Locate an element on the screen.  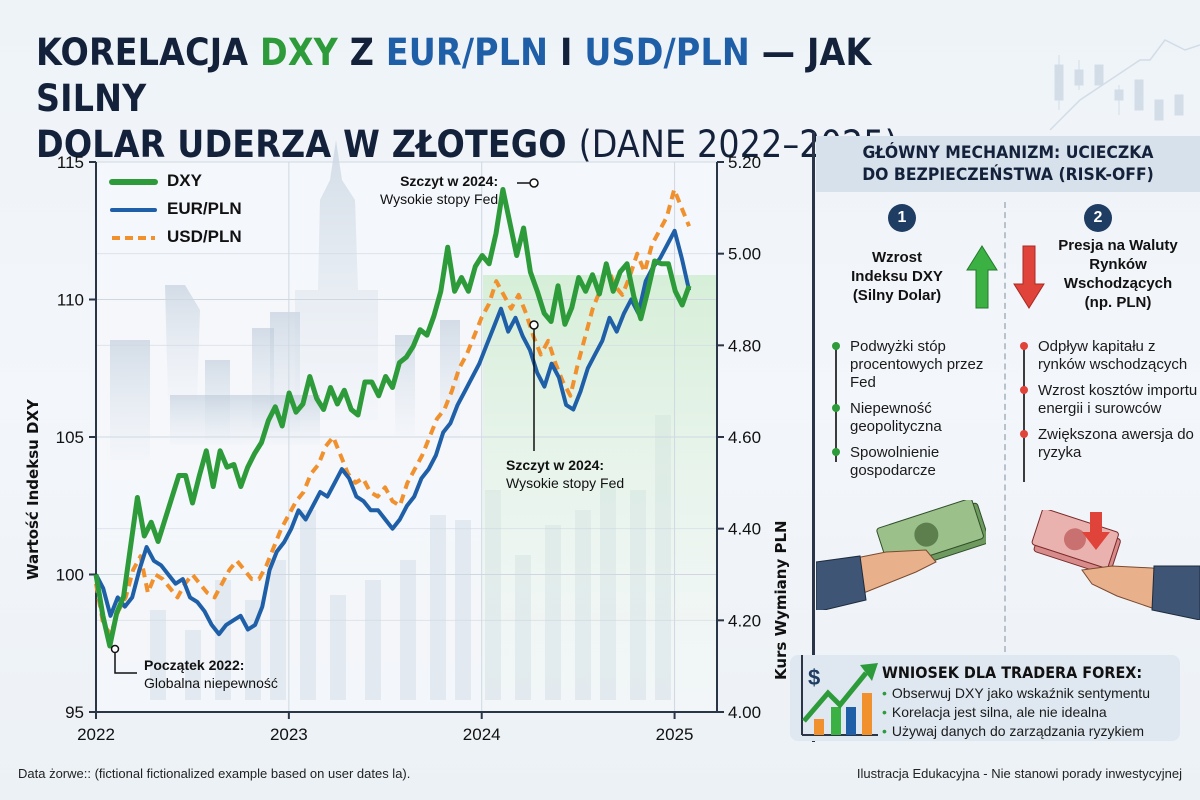
column-divider is located at coordinates (1005, 427).